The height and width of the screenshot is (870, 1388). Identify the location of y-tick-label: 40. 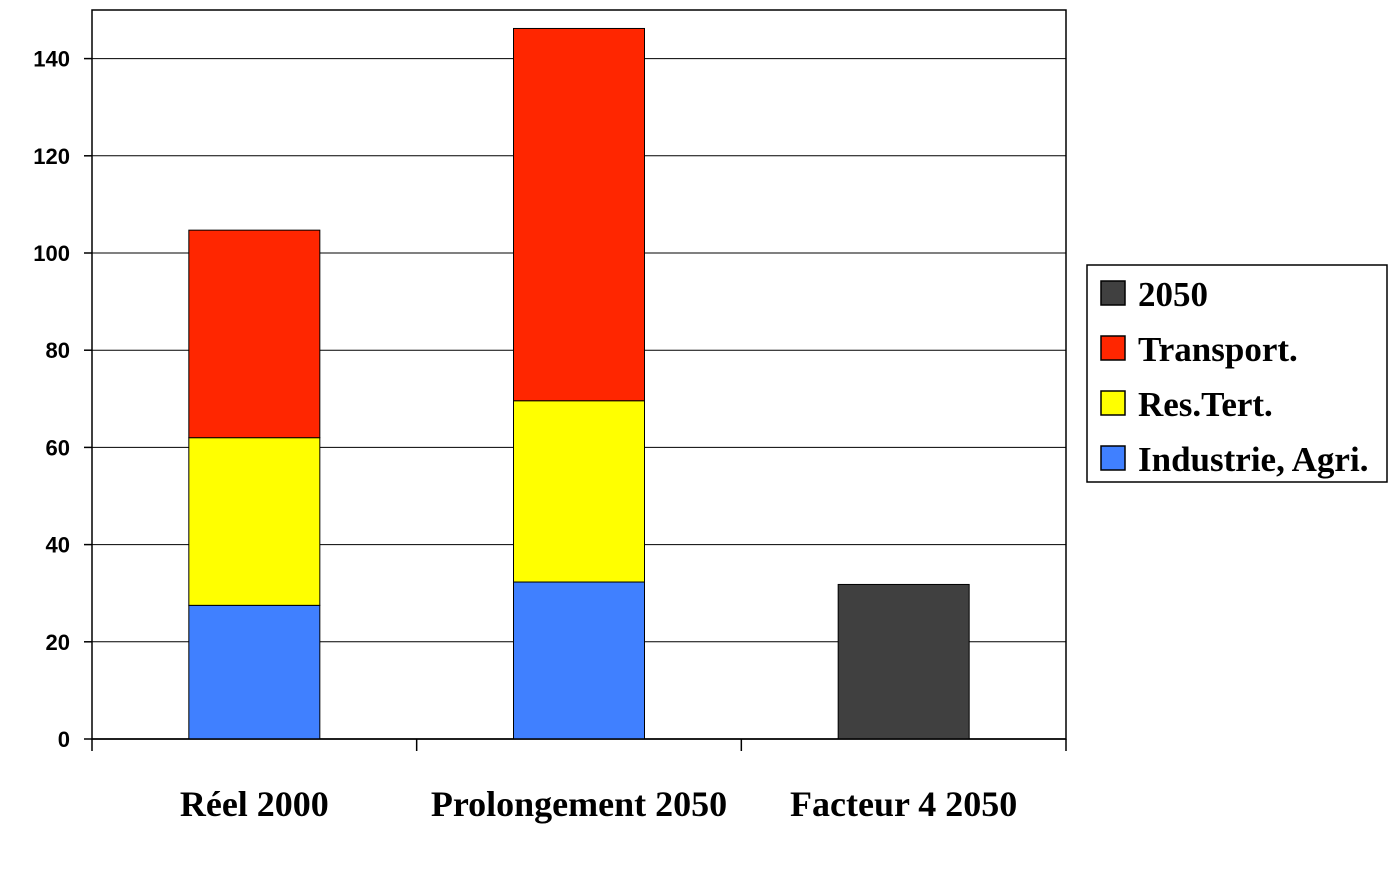
(58, 545).